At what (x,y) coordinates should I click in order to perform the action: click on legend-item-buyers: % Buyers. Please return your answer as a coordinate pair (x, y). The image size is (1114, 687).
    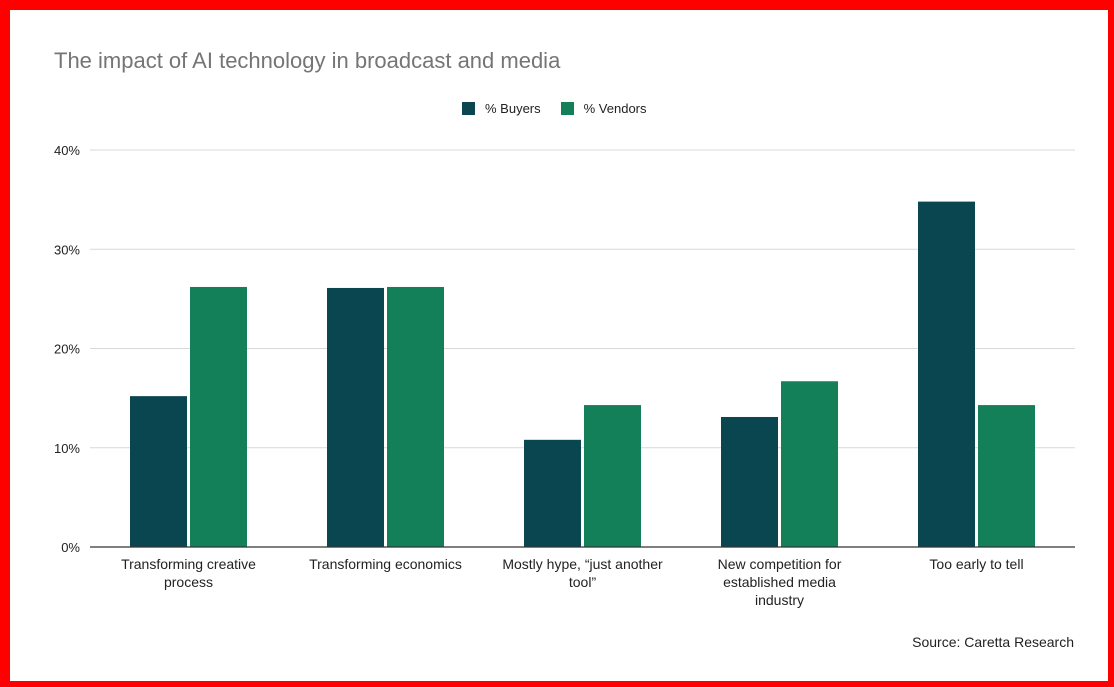
    Looking at the image, I should click on (501, 108).